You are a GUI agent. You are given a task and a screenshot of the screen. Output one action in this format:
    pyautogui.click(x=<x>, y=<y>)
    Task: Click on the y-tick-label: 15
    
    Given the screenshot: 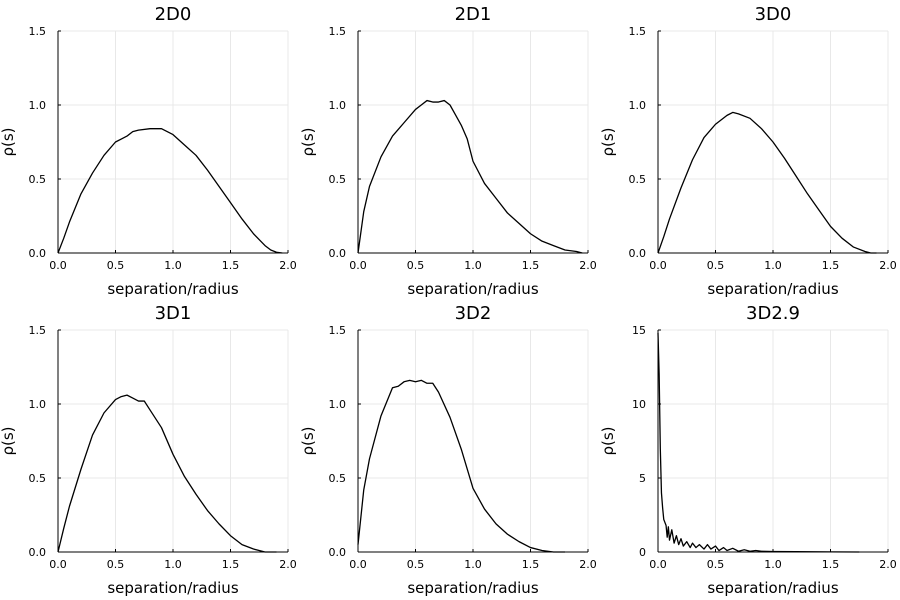 What is the action you would take?
    pyautogui.click(x=639, y=330)
    